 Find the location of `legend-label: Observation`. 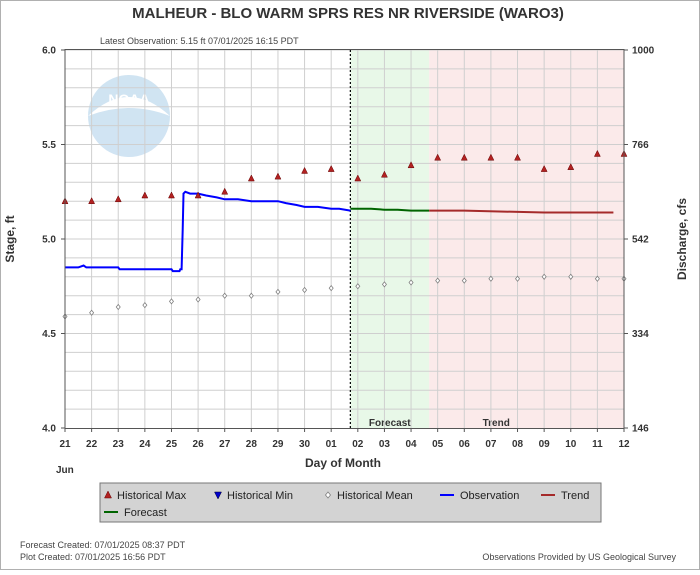

legend-label: Observation is located at coordinates (489, 496).